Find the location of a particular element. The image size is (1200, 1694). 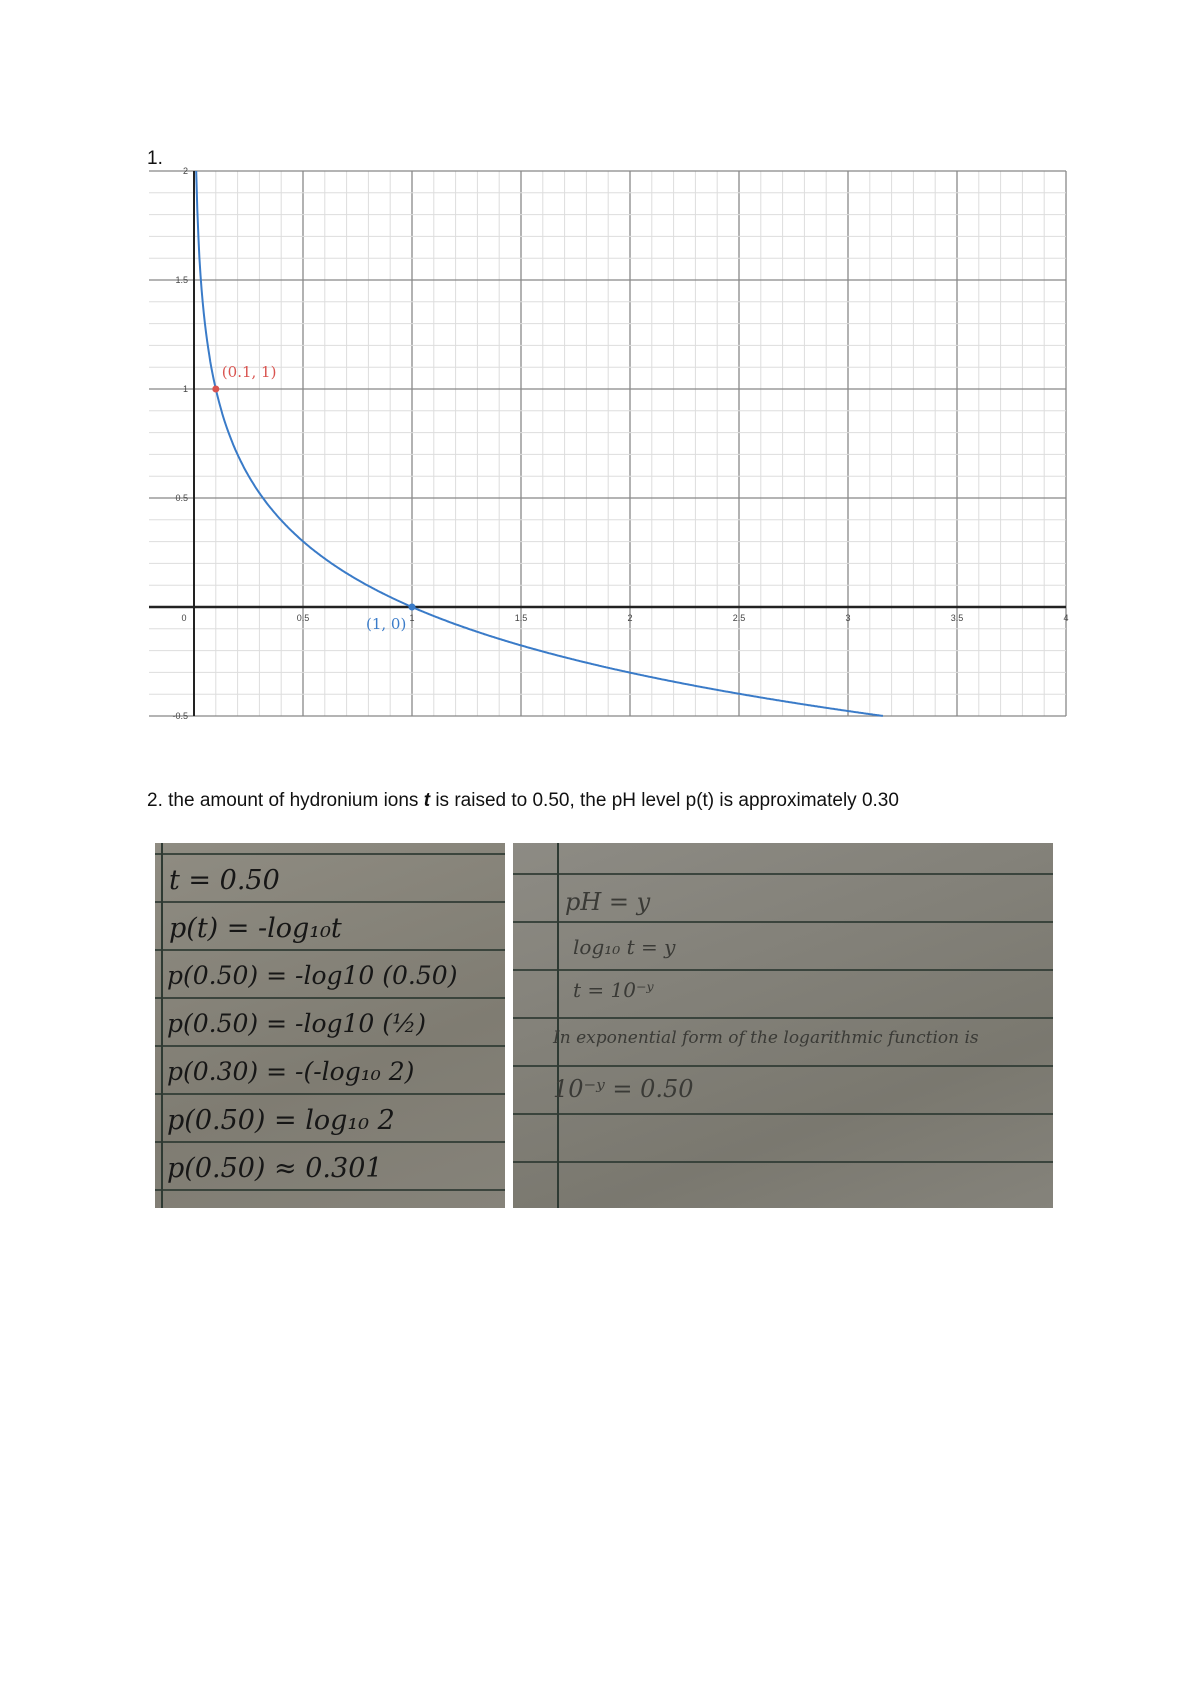

y-tick-label: 2 is located at coordinates (185, 171).